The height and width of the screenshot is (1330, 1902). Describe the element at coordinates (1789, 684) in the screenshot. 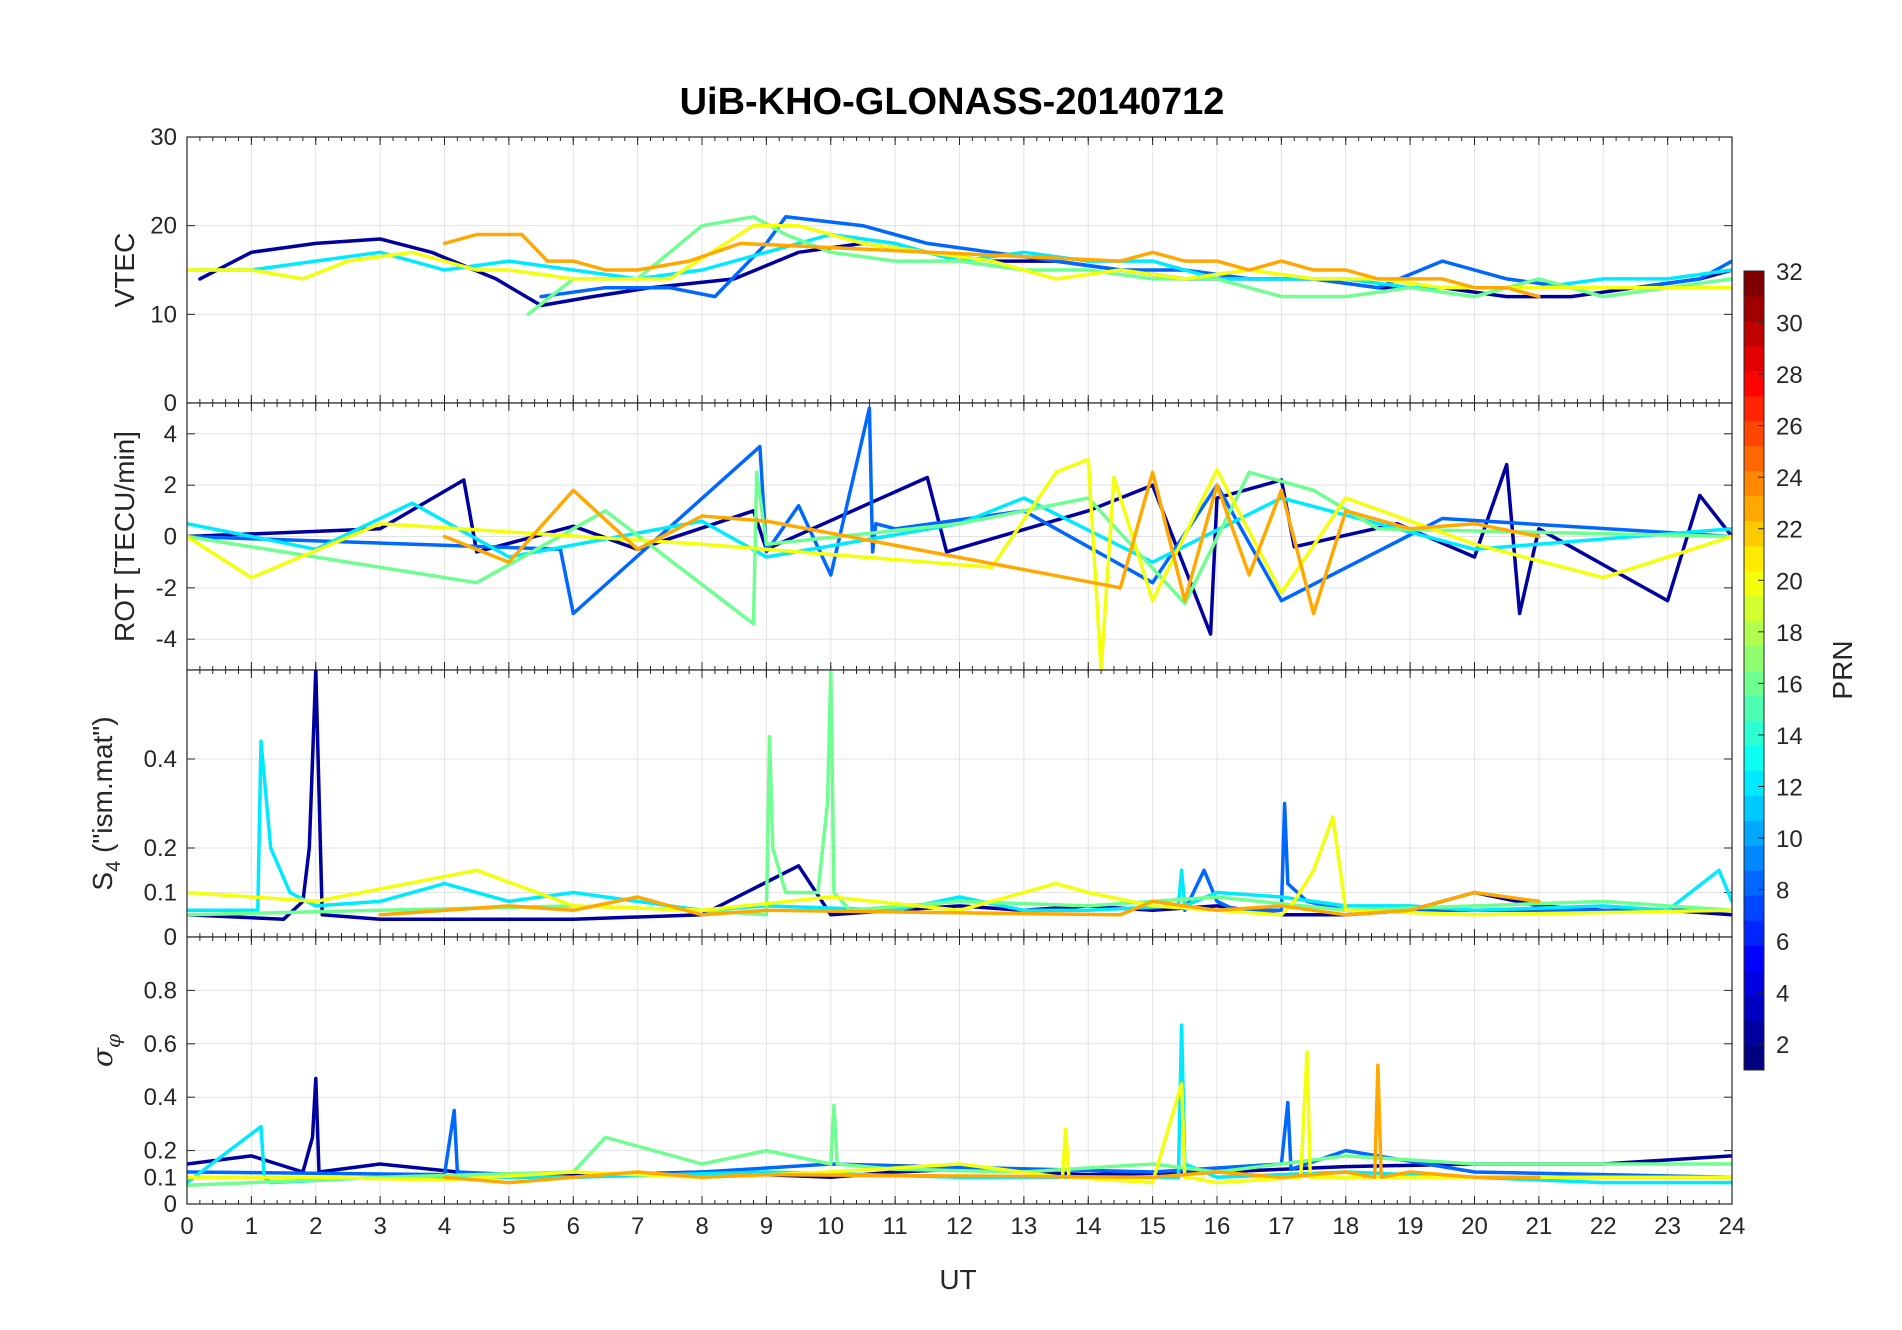

I see `colorbar-tick-label: 16` at that location.